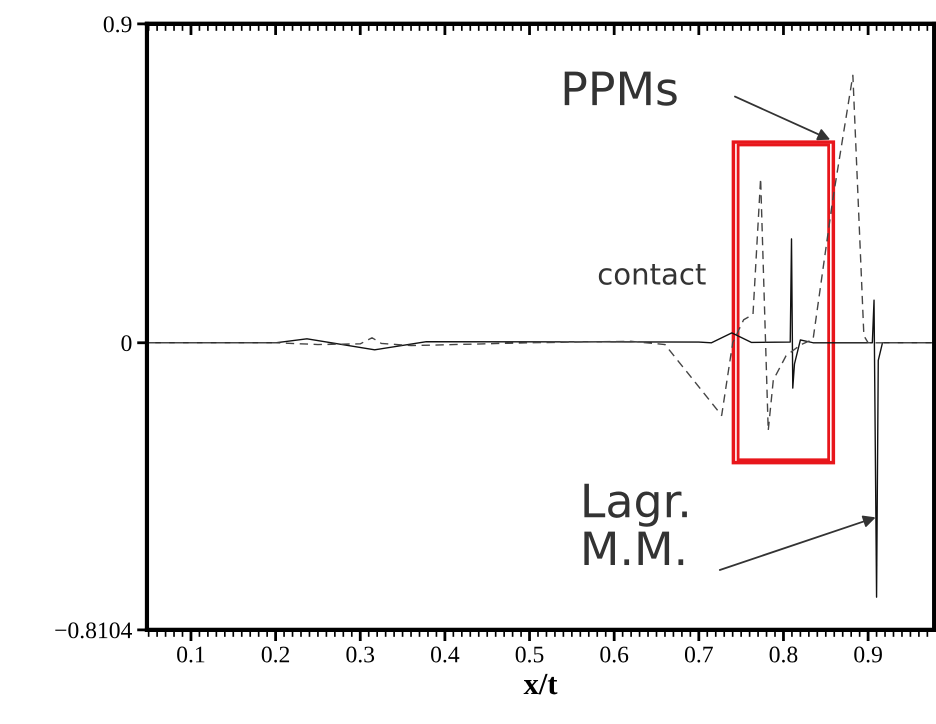 The height and width of the screenshot is (724, 936). Describe the element at coordinates (360, 654) in the screenshot. I see `x-tick-label: 0.3` at that location.